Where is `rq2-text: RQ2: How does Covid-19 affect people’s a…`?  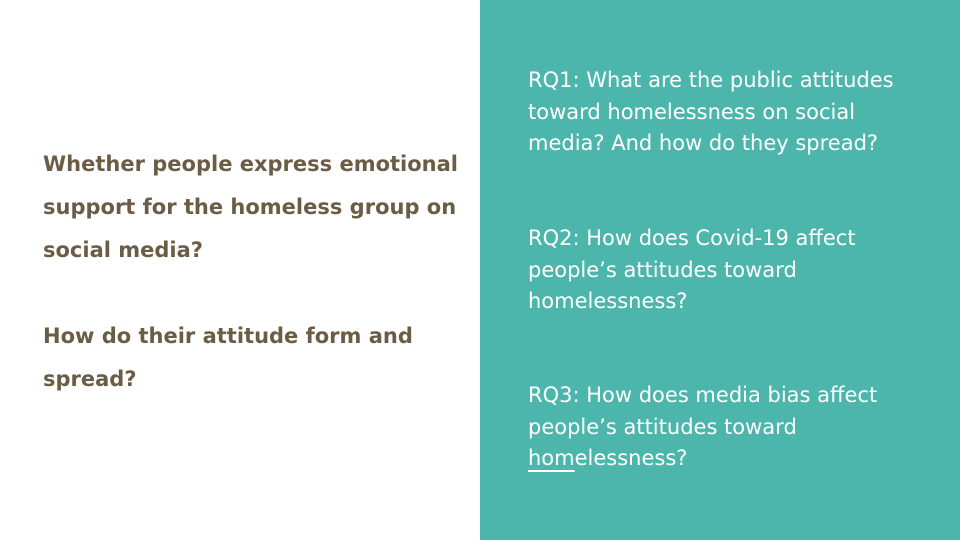
rq2-text: RQ2: How does Covid-19 affect people’s a… is located at coordinates (692, 269).